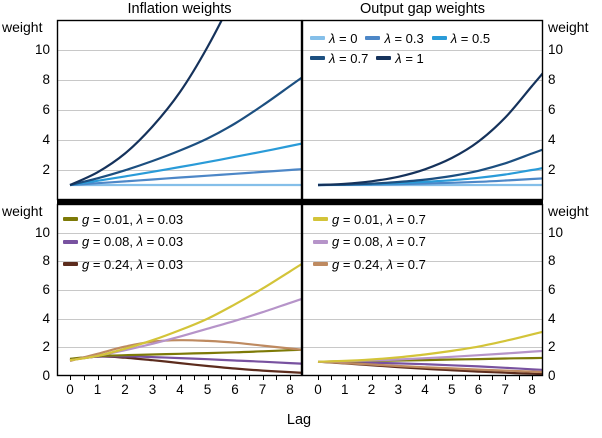 The height and width of the screenshot is (438, 602). I want to click on legend-row: g = 0.08, λ = 0.7, so click(369, 242).